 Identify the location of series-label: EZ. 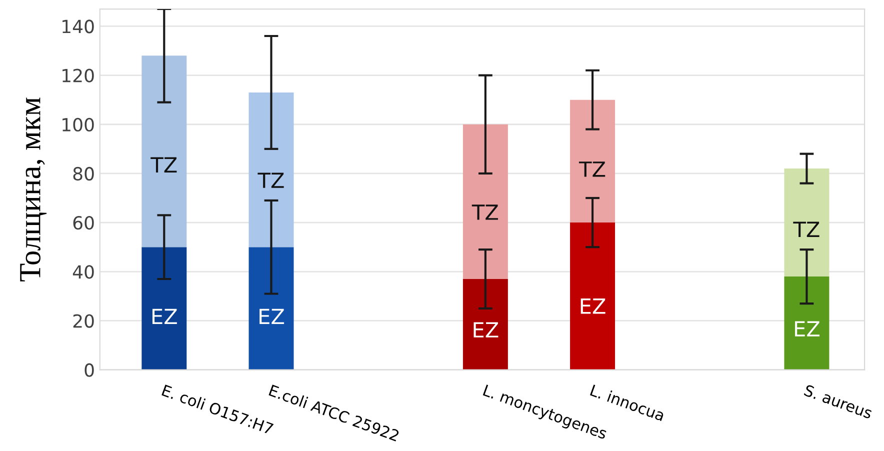
(593, 306).